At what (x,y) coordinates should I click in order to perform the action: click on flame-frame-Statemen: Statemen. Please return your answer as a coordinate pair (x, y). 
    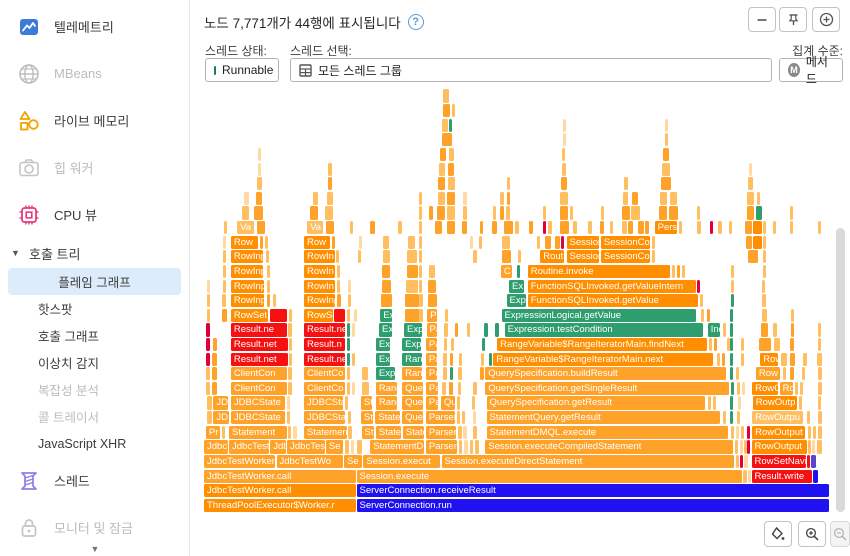
    Looking at the image, I should click on (325, 432).